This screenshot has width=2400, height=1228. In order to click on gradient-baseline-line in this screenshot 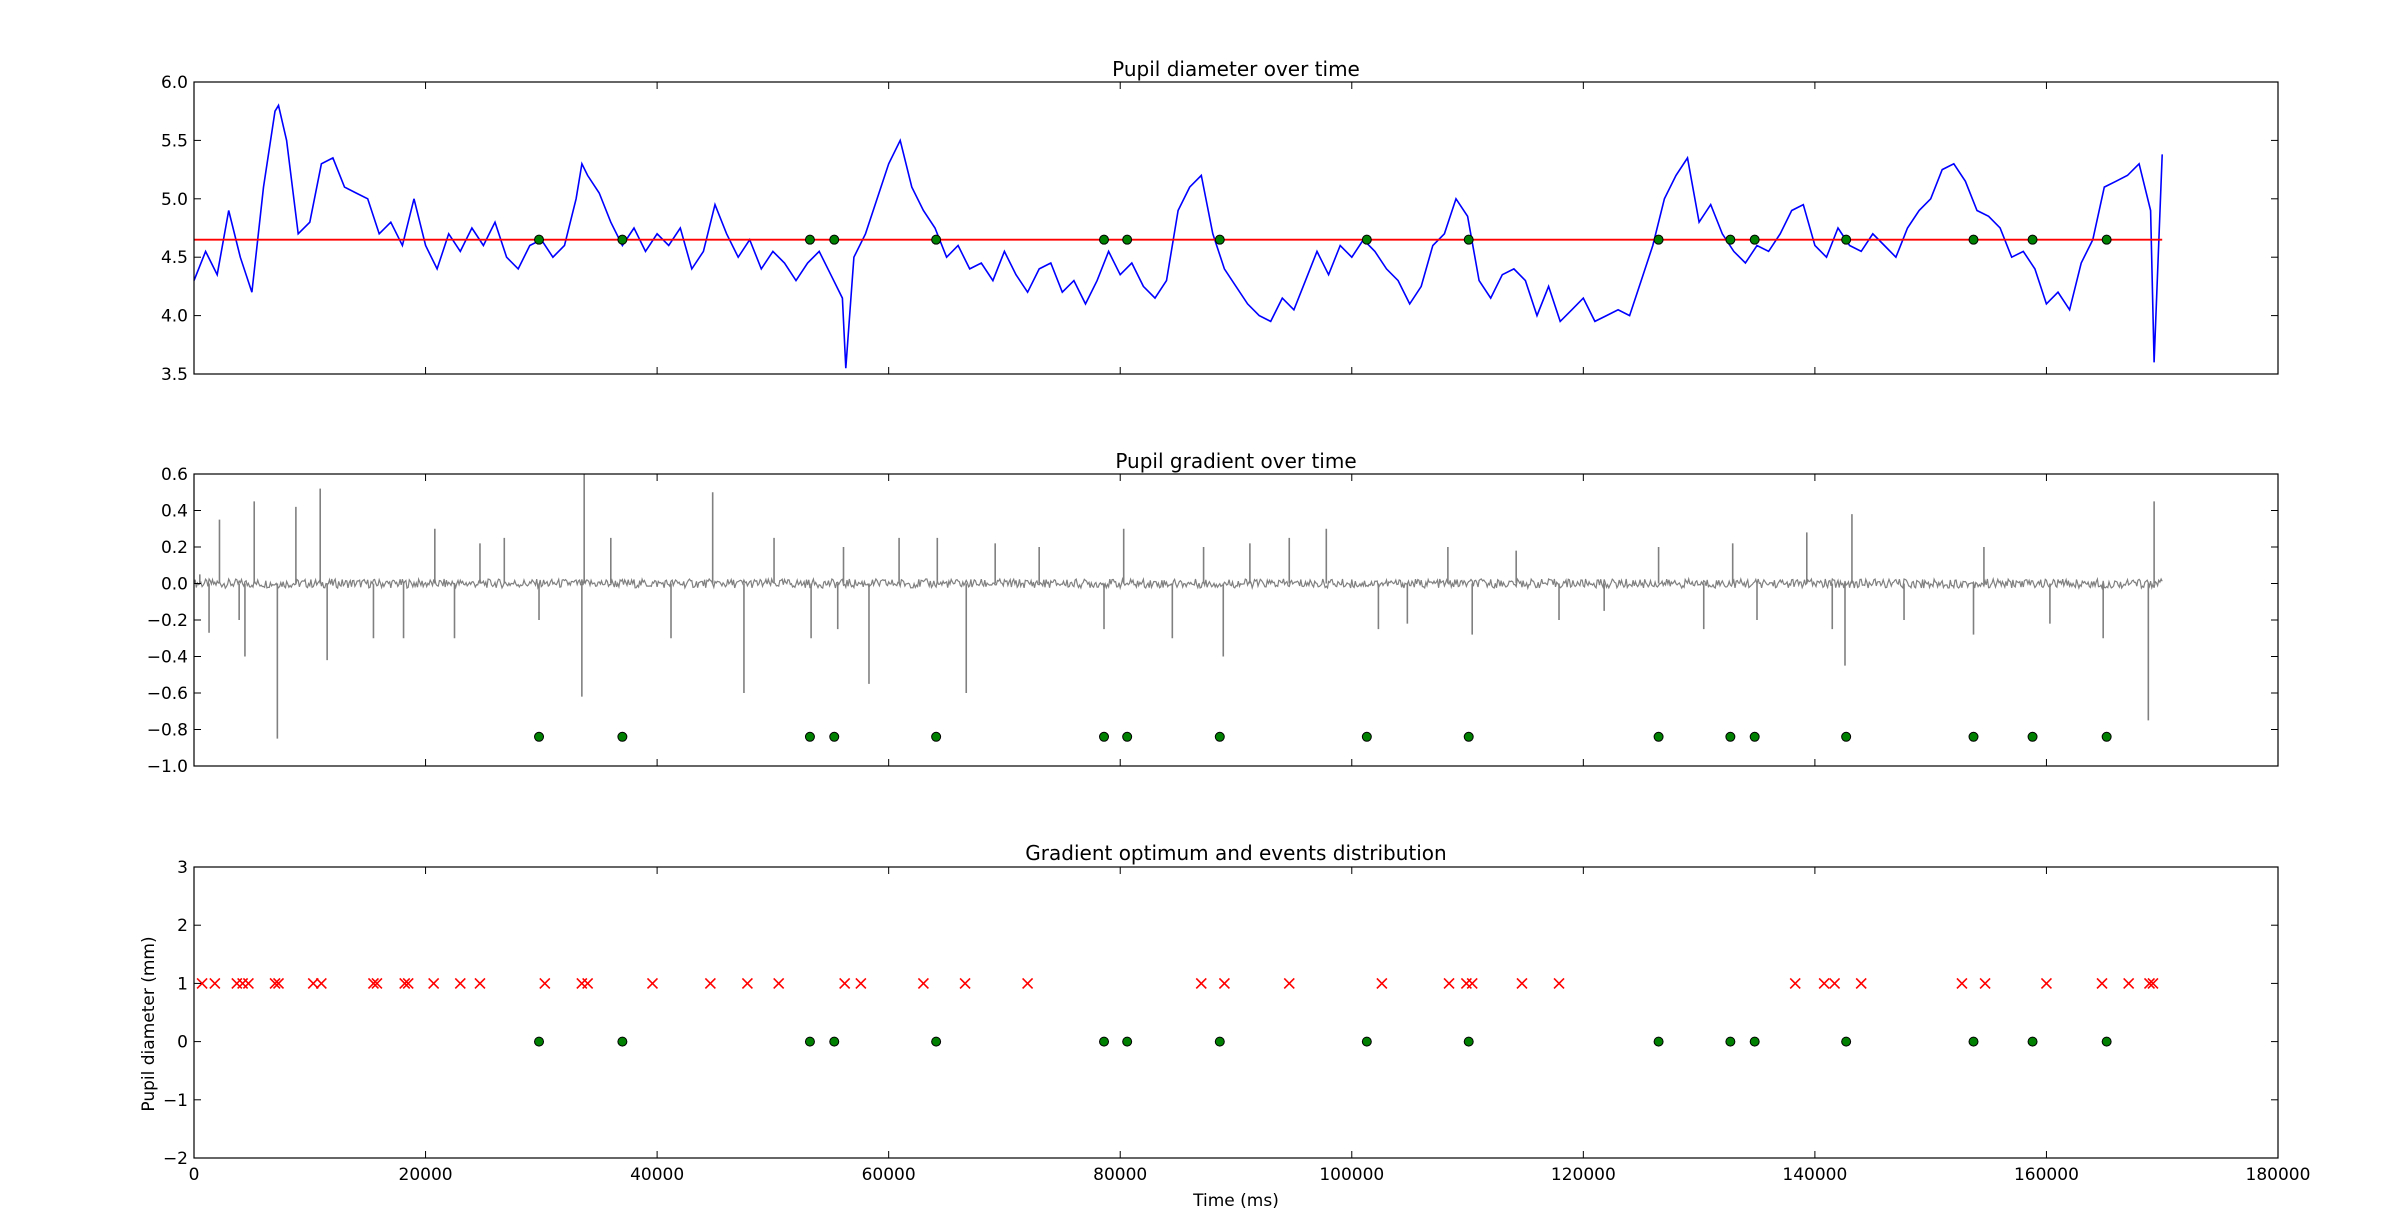, I will do `click(1178, 583)`.